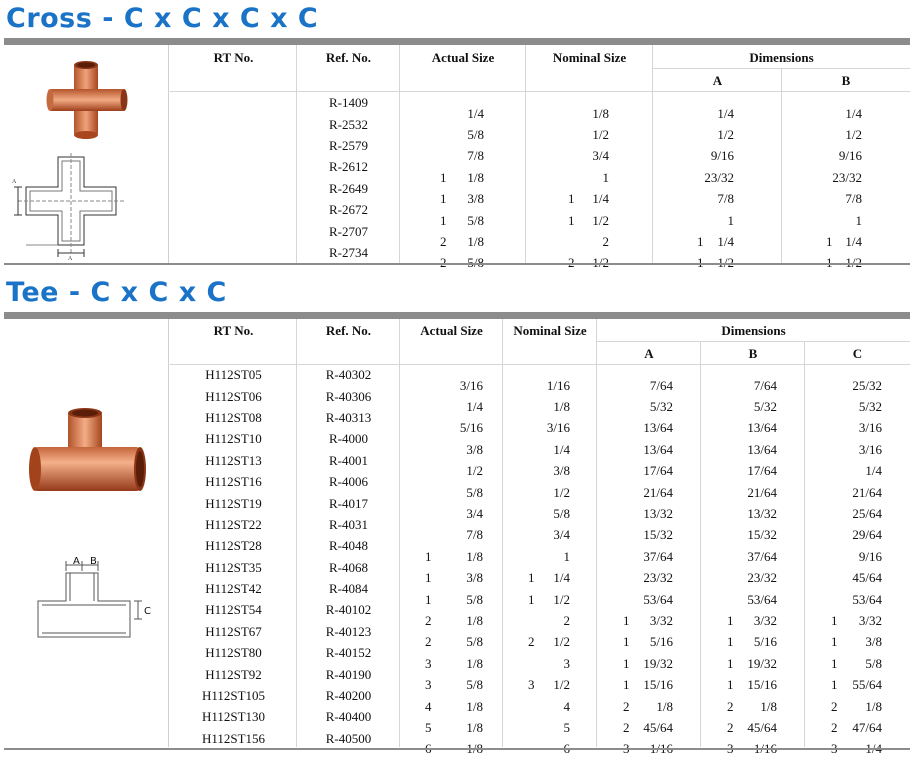 Image resolution: width=914 pixels, height=759 pixels. I want to click on actual-size-cell-whole: 1, so click(443, 220).